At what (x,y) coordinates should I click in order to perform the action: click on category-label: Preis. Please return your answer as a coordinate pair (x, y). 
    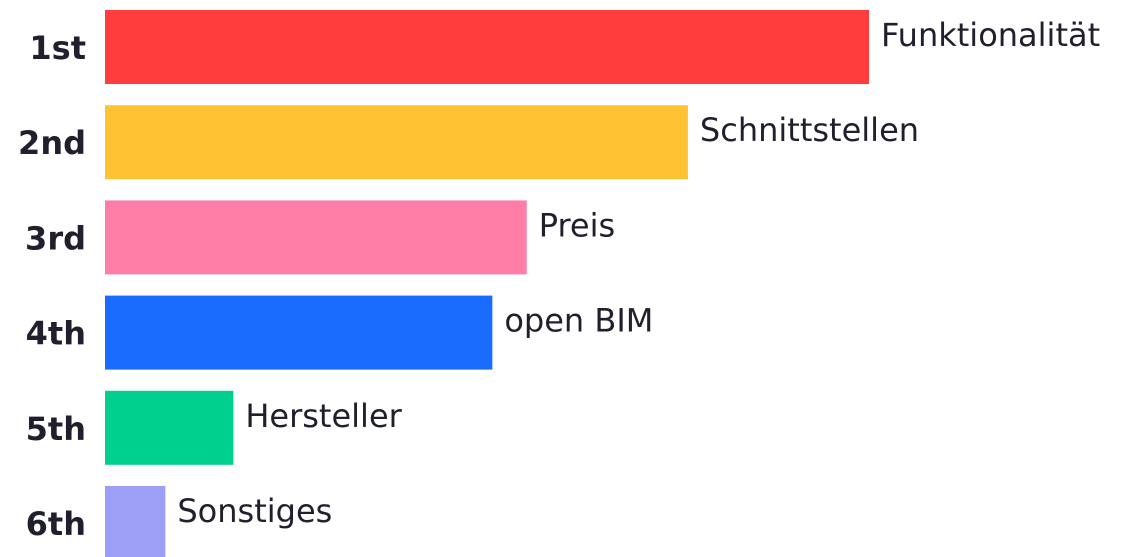
    Looking at the image, I should click on (577, 225).